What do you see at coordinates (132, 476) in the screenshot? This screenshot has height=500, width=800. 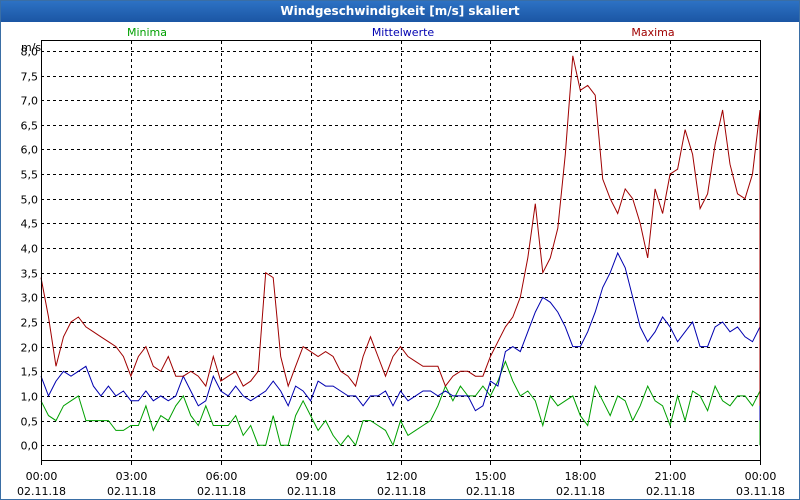 I see `x-tick-time: 03:00` at bounding box center [132, 476].